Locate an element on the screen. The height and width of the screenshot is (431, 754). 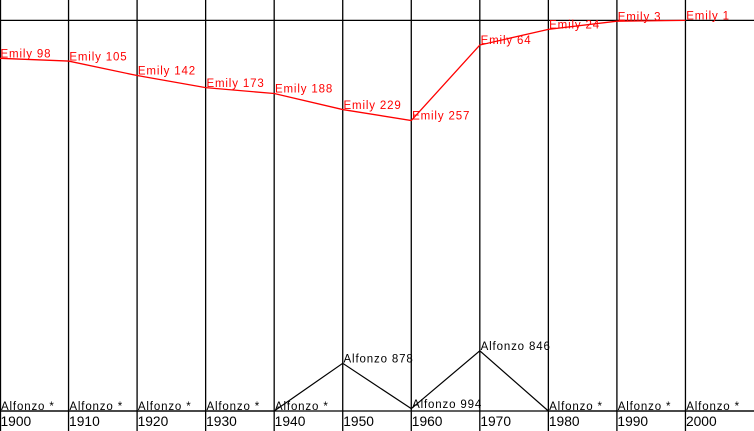
svg-text: Emily 64 is located at coordinates (506, 41).